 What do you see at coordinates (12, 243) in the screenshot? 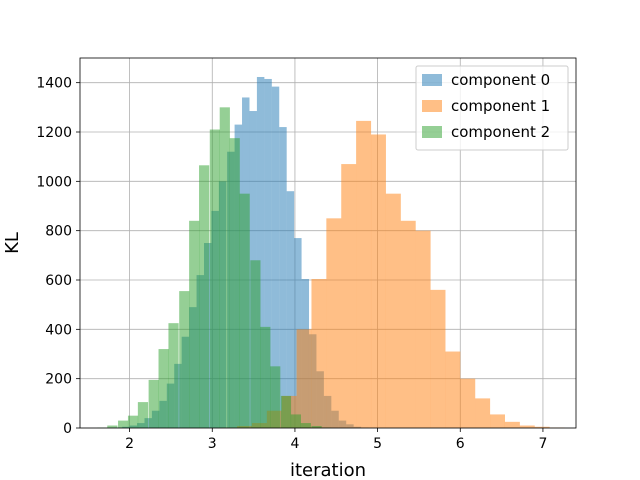
I see `y-axis-label: KL` at bounding box center [12, 243].